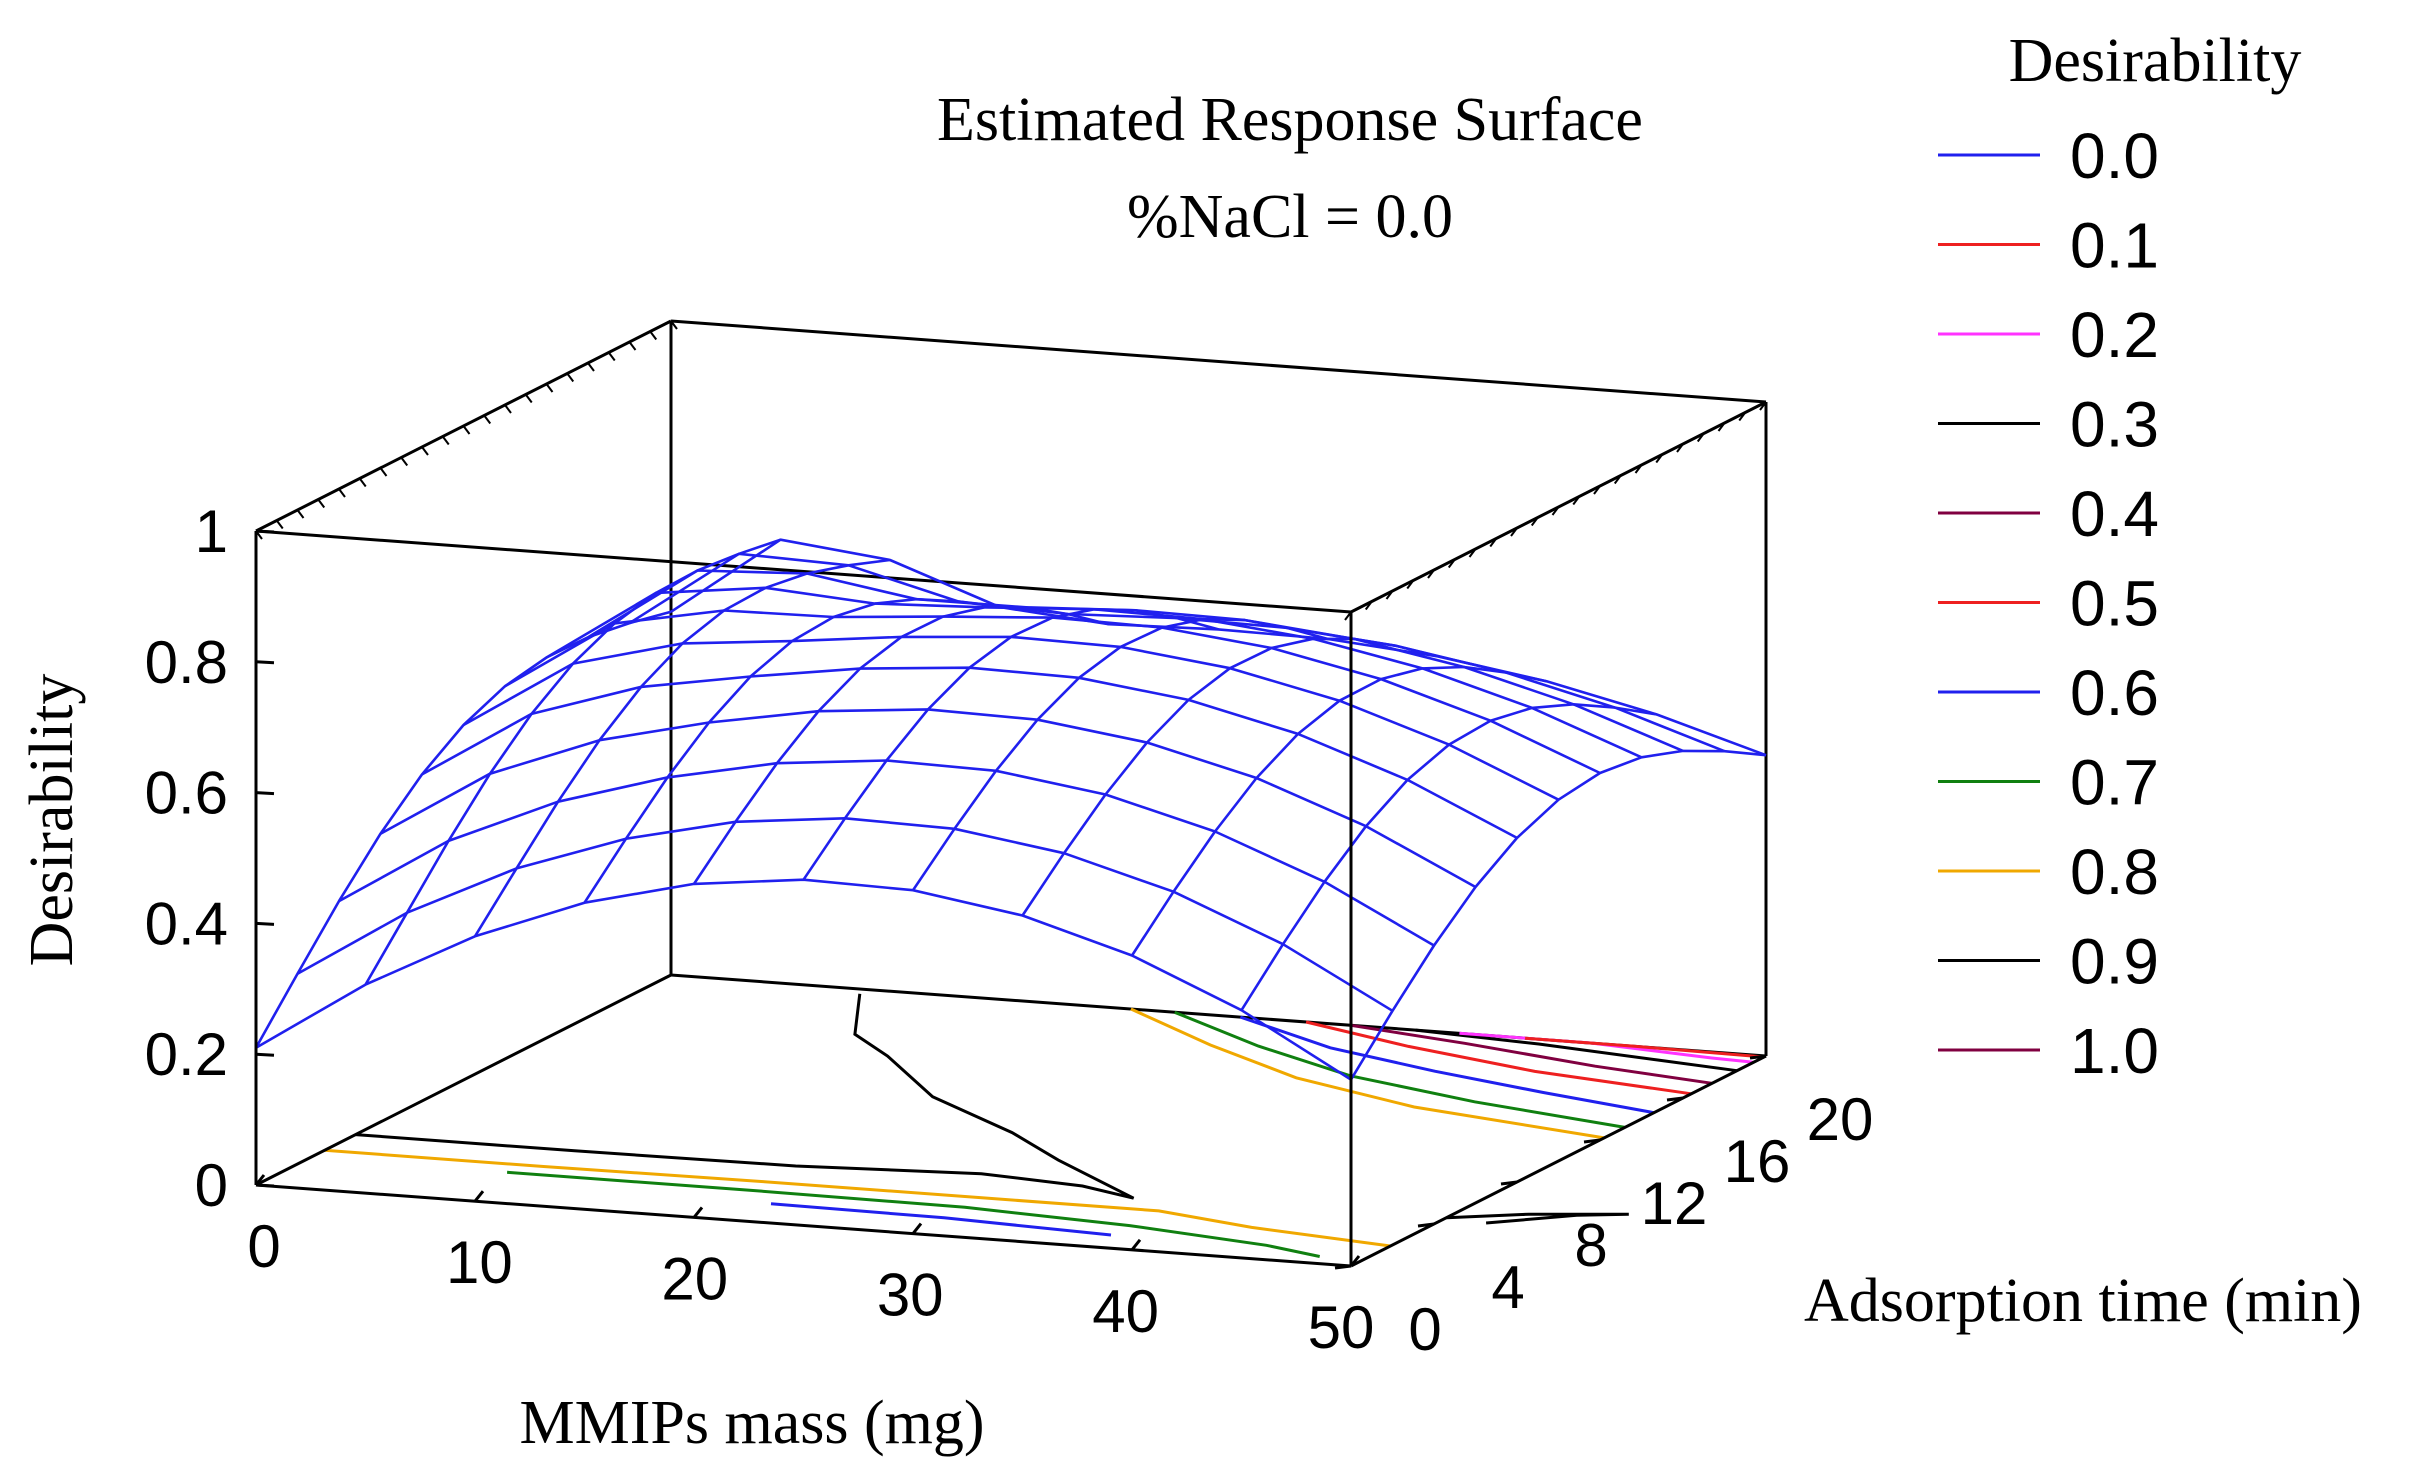 This screenshot has height=1476, width=2433. I want to click on legend-label-10: 1.0, so click(2114, 1051).